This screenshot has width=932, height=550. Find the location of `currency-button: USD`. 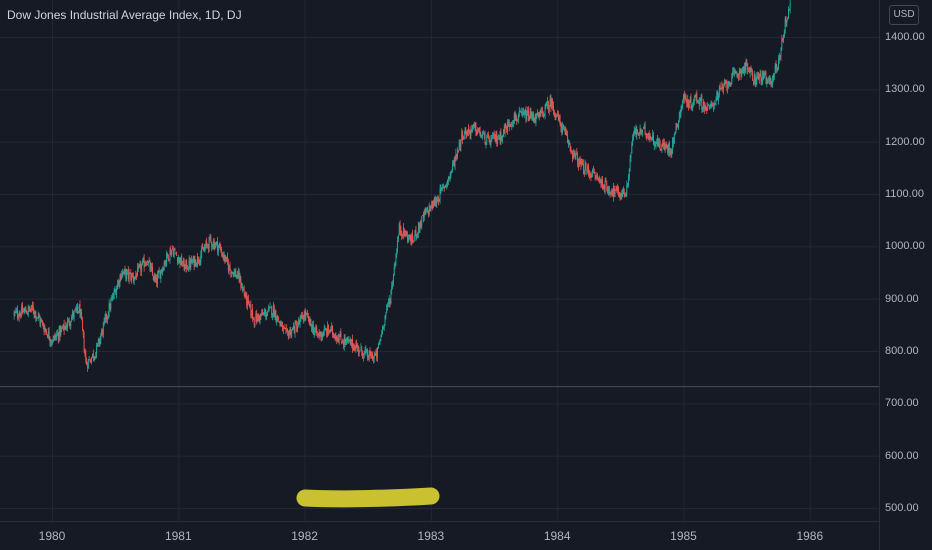

currency-button: USD is located at coordinates (904, 15).